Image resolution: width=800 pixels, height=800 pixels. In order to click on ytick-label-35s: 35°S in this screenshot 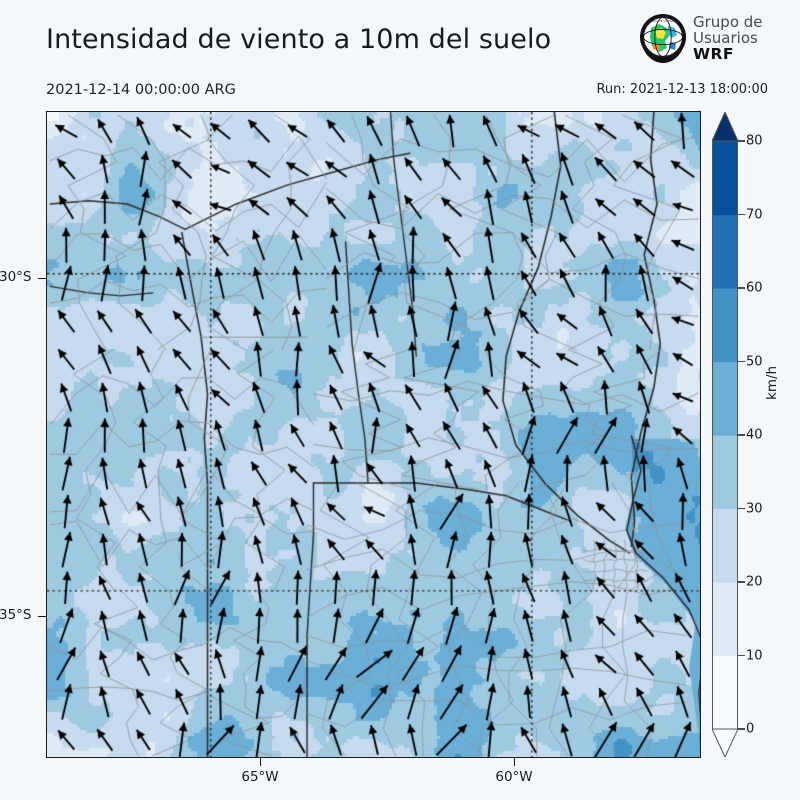, I will do `click(16, 615)`.